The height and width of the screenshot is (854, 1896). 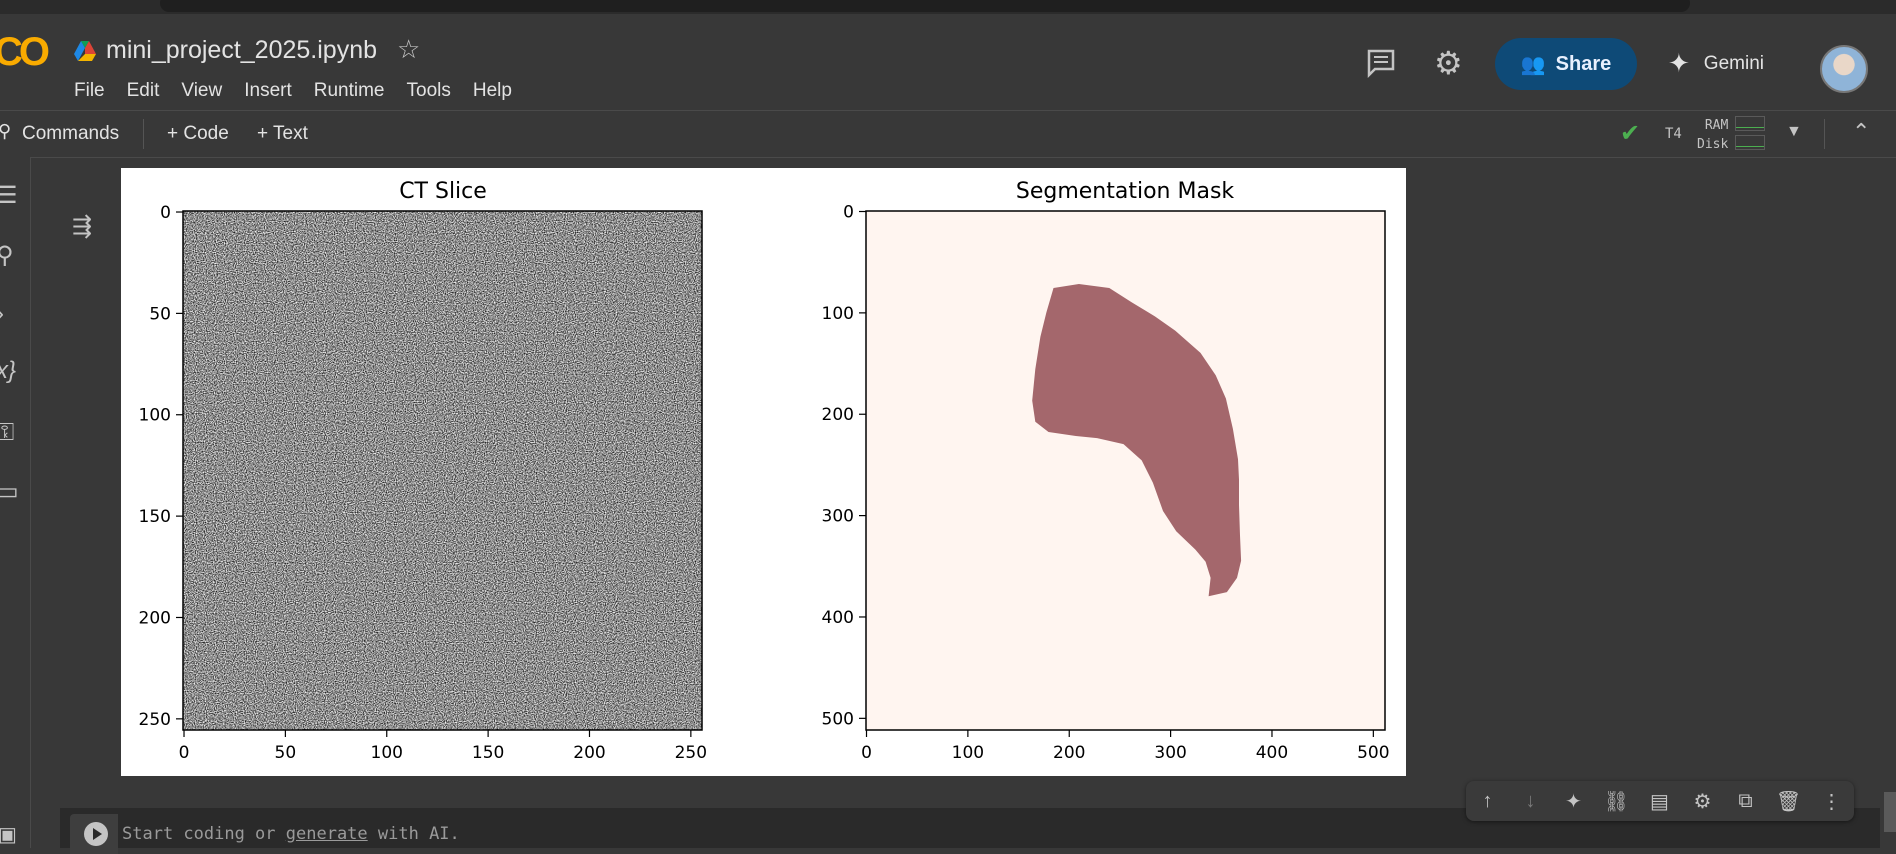 I want to click on ct-ytick-label: 250, so click(x=155, y=720).